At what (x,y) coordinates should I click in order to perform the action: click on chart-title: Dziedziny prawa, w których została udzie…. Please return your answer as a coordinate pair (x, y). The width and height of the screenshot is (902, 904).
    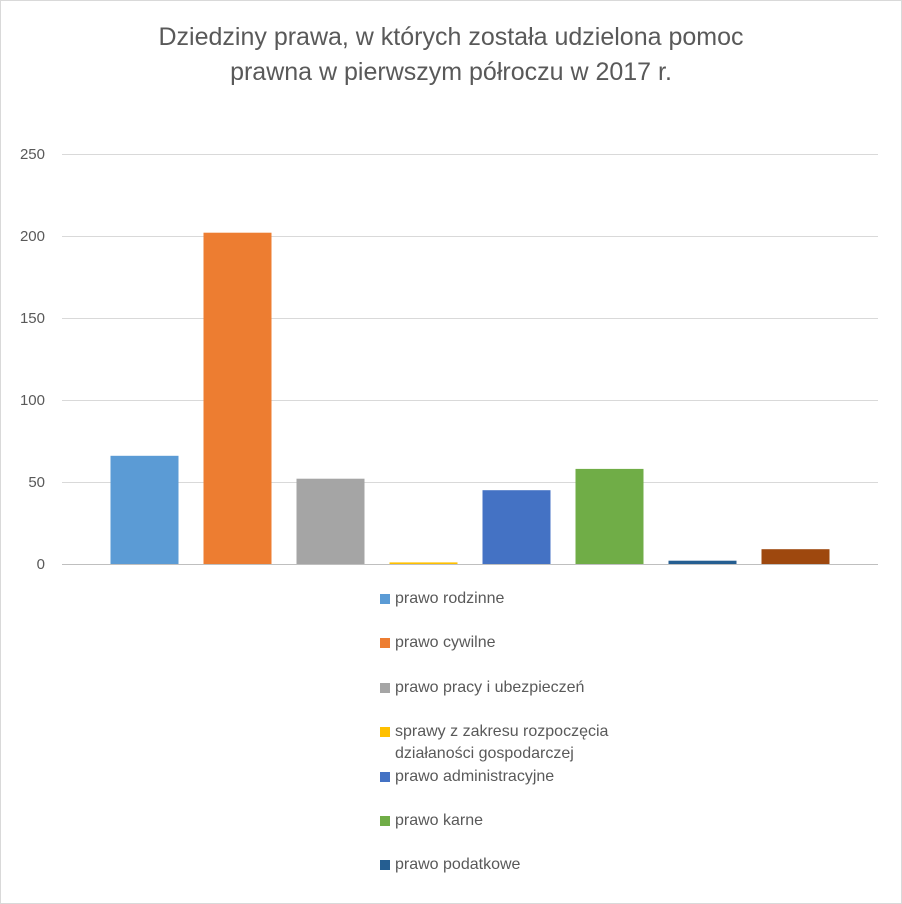
    Looking at the image, I should click on (451, 55).